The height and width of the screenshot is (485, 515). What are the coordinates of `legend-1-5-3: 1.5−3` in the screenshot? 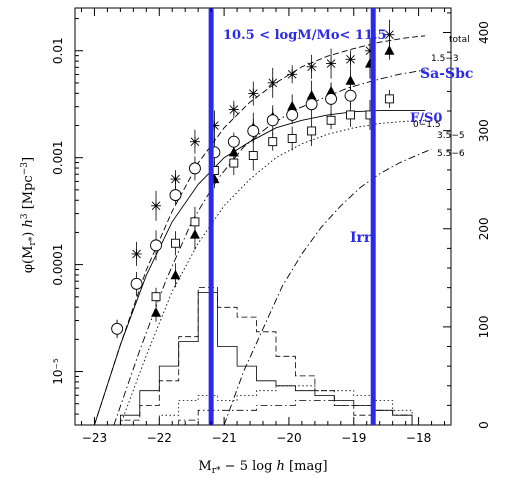 It's located at (445, 59).